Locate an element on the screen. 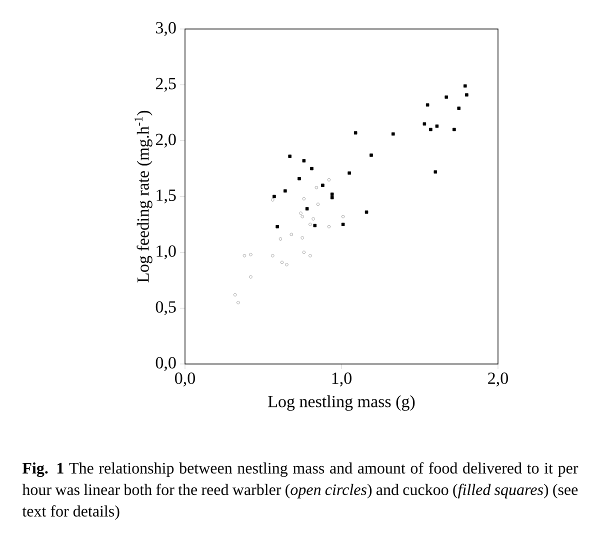 The image size is (590, 533). y-tick-label: 1,5 is located at coordinates (166, 197).